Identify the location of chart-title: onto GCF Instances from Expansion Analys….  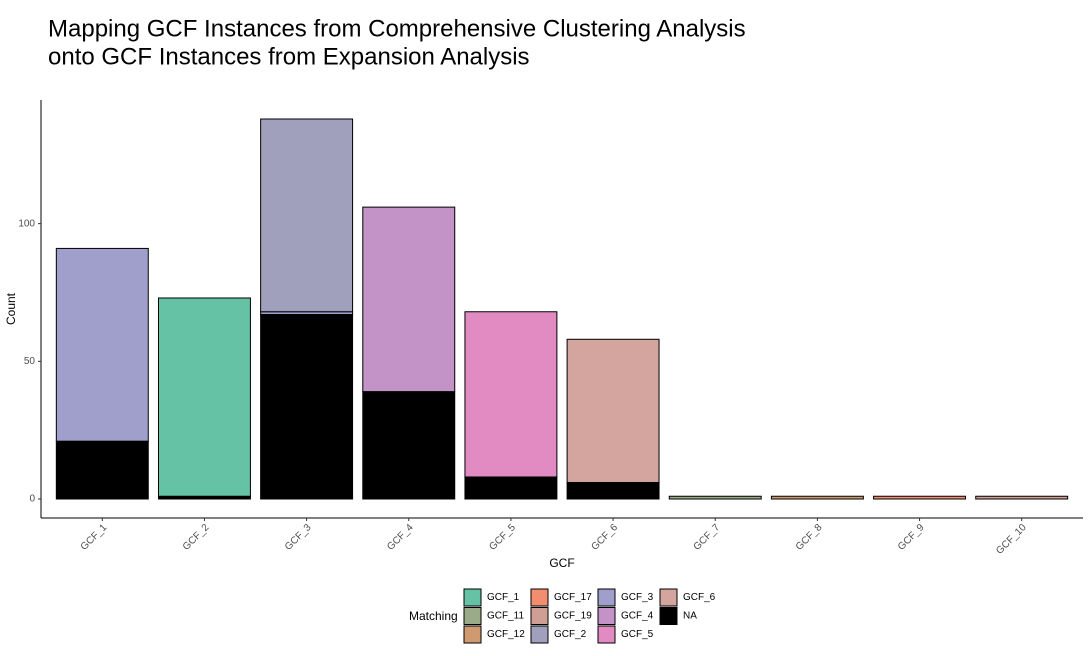
(289, 56).